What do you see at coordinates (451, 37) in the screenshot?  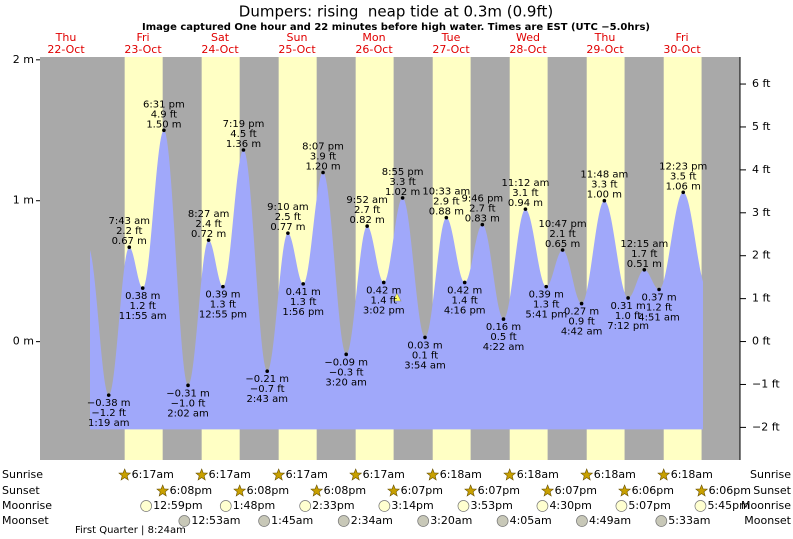 I see `day-name: Tue` at bounding box center [451, 37].